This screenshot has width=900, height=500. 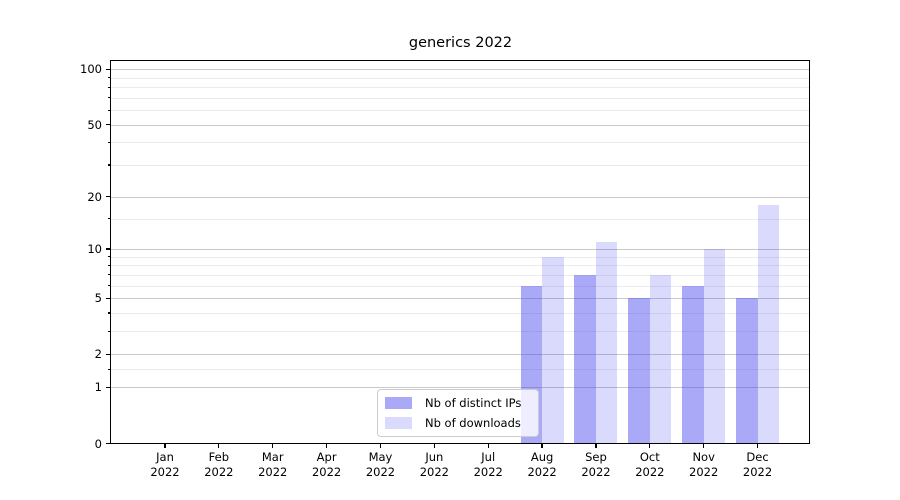 What do you see at coordinates (94, 196) in the screenshot?
I see `y-tick-label-20: 20` at bounding box center [94, 196].